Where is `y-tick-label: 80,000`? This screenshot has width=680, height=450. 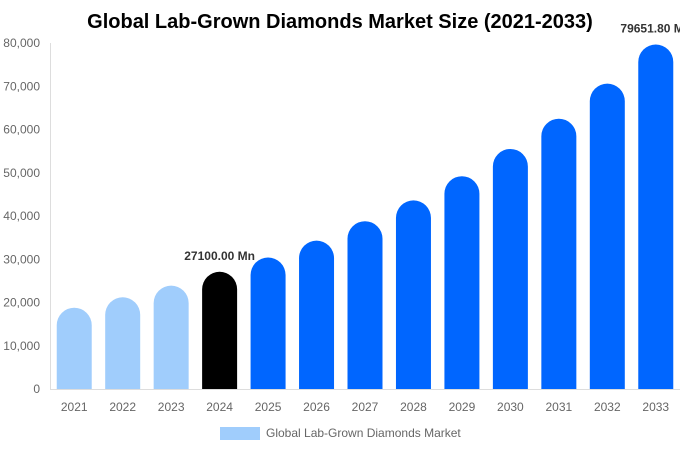 y-tick-label: 80,000 is located at coordinates (21, 43).